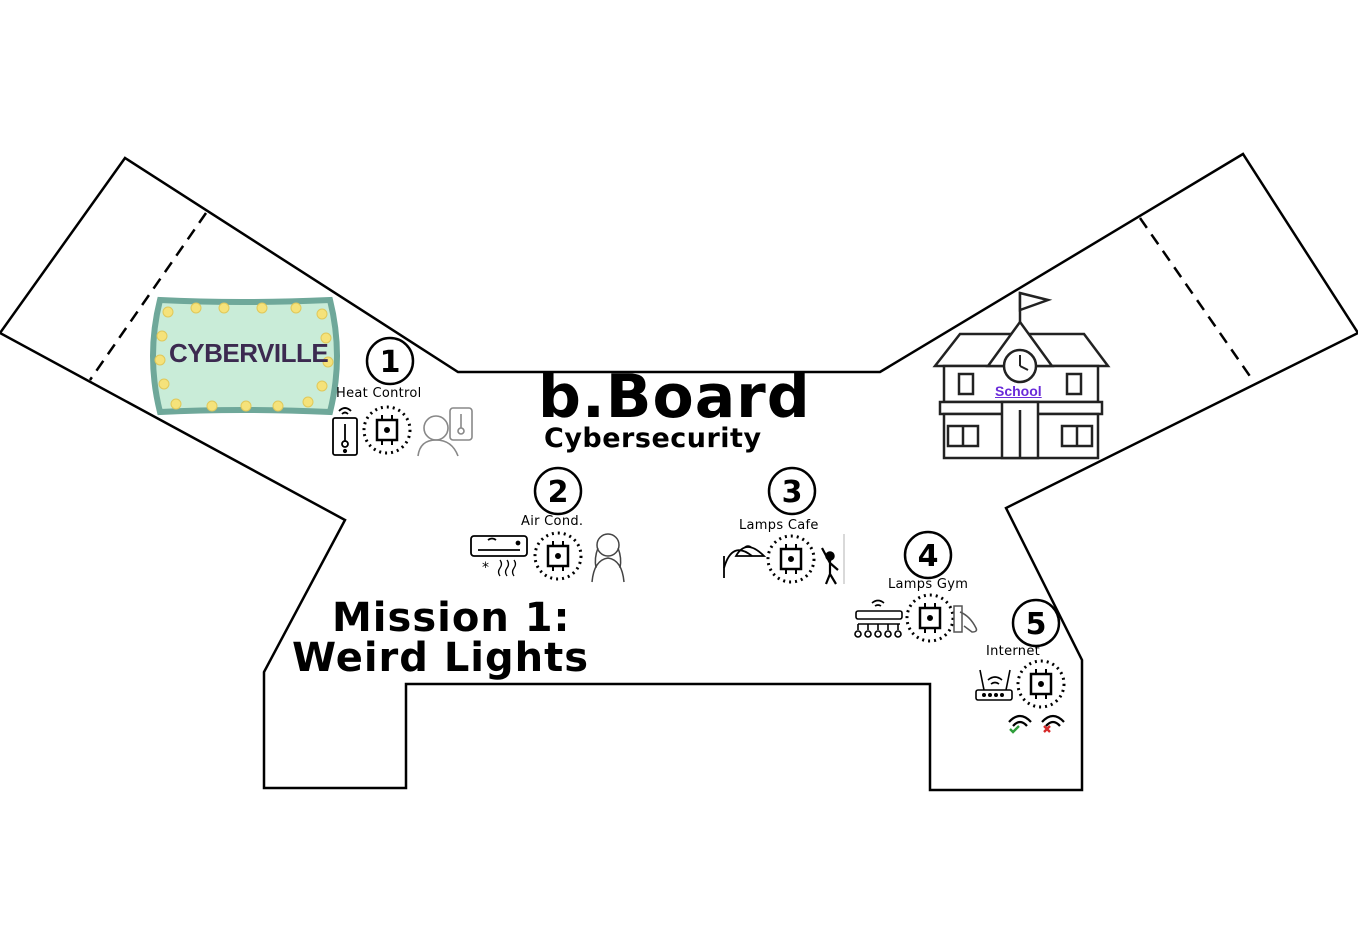 This screenshot has width=1358, height=945. Describe the element at coordinates (552, 521) in the screenshot. I see `station-2-label: Air Cond.` at that location.